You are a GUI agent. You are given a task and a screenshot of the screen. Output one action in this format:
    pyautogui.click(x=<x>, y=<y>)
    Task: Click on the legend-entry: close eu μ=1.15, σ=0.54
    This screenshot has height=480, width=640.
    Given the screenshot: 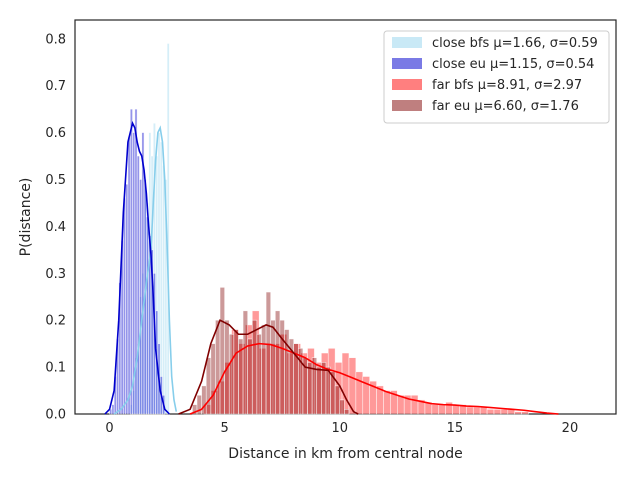 What is the action you would take?
    pyautogui.click(x=493, y=64)
    